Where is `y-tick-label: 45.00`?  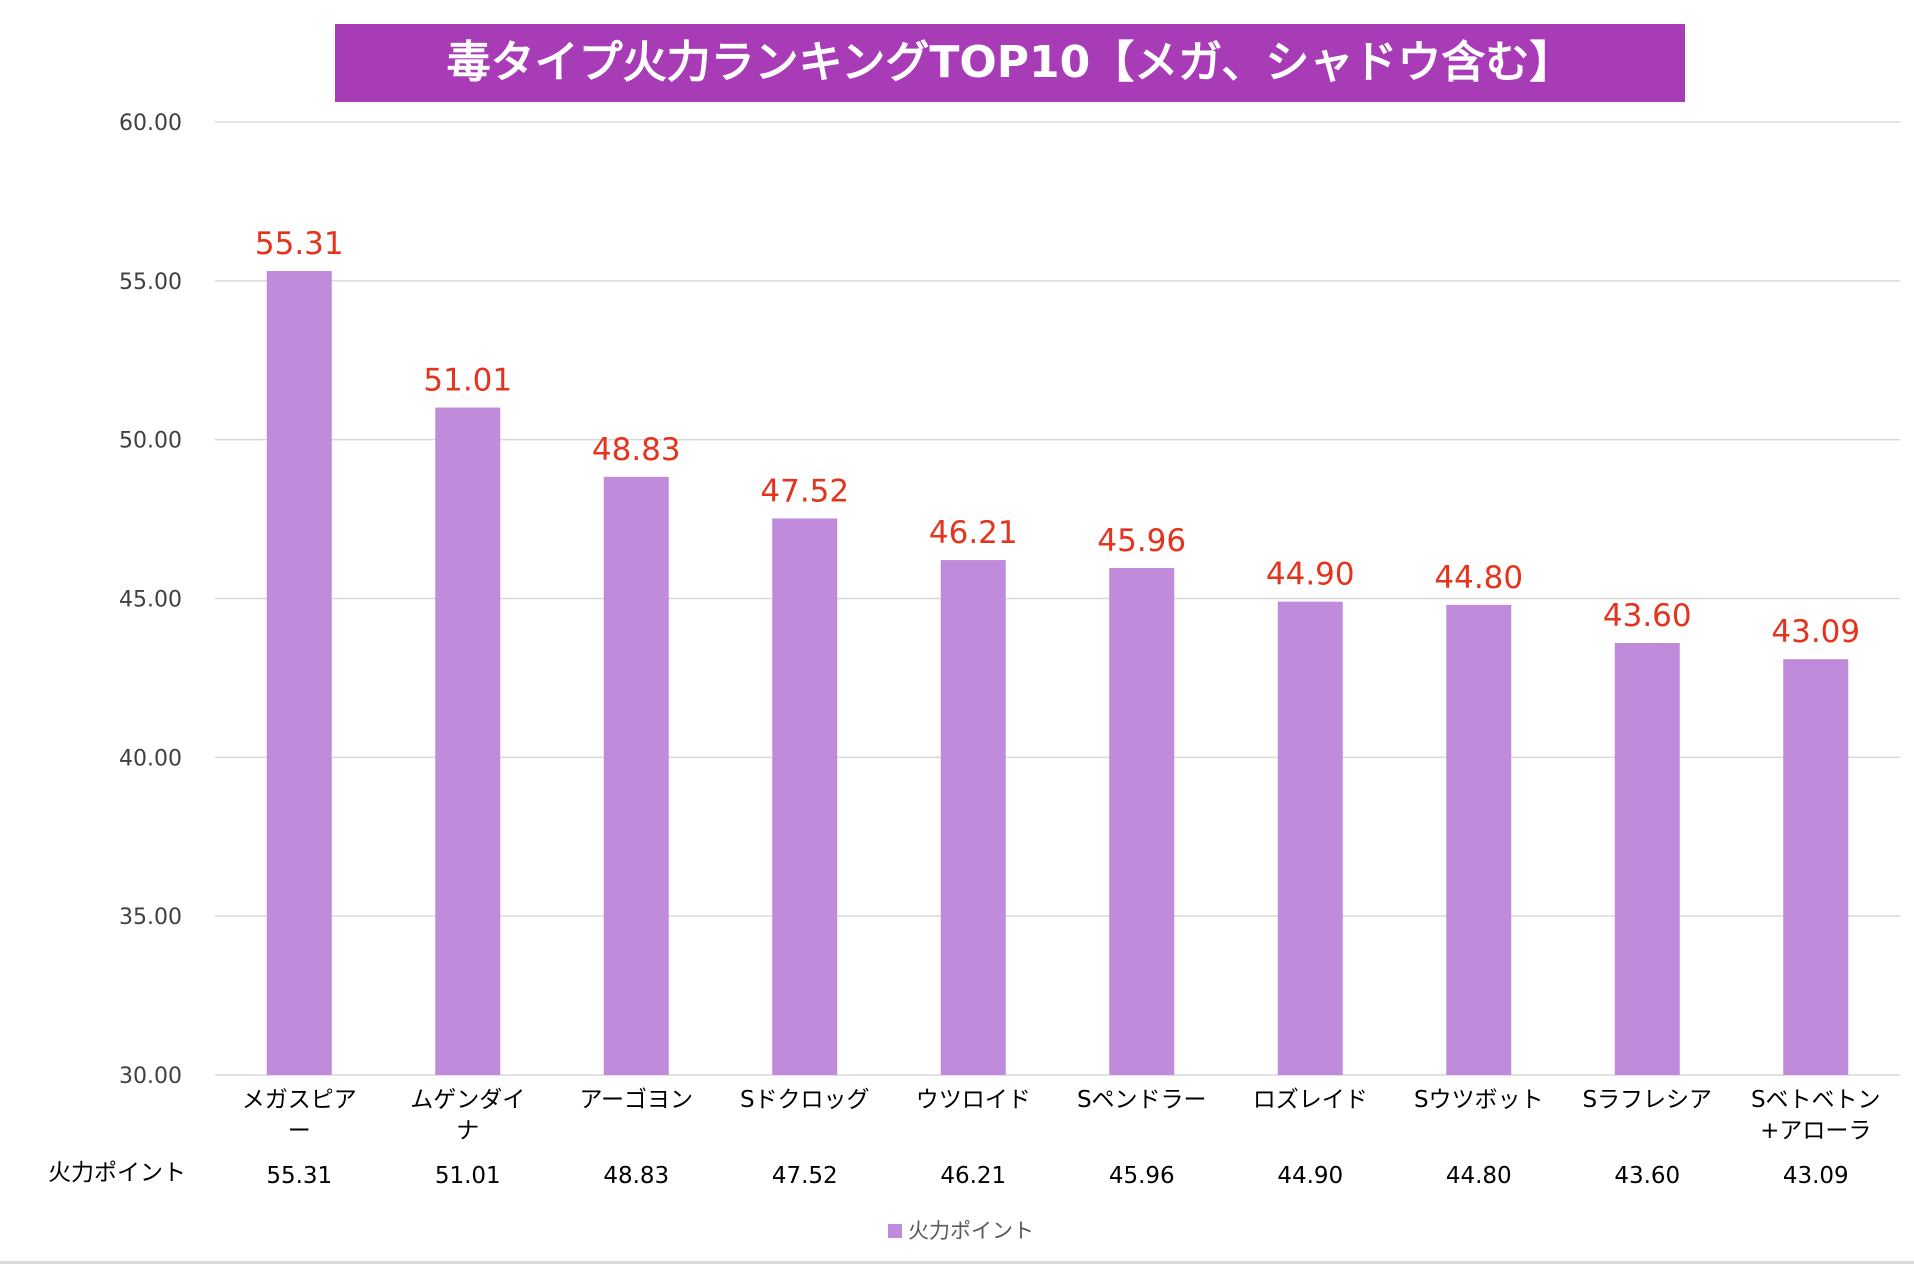 y-tick-label: 45.00 is located at coordinates (150, 600).